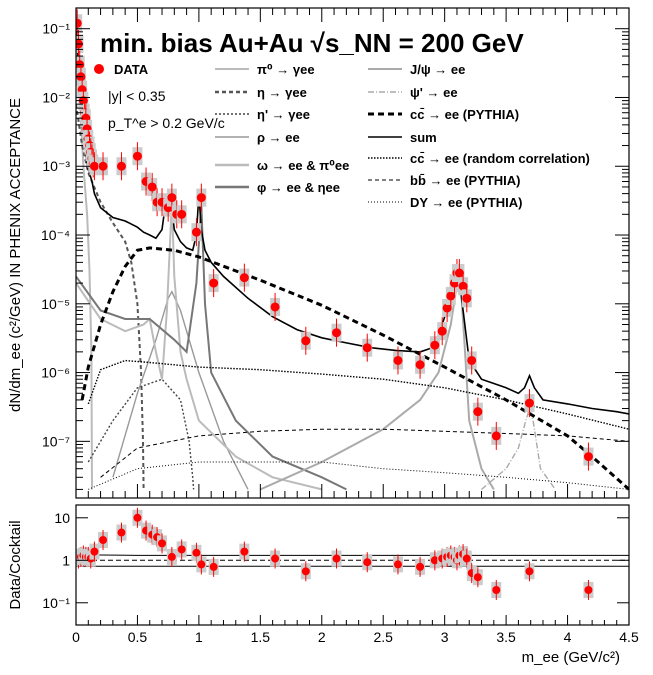  I want to click on legend-label: η → γee, so click(282, 92).